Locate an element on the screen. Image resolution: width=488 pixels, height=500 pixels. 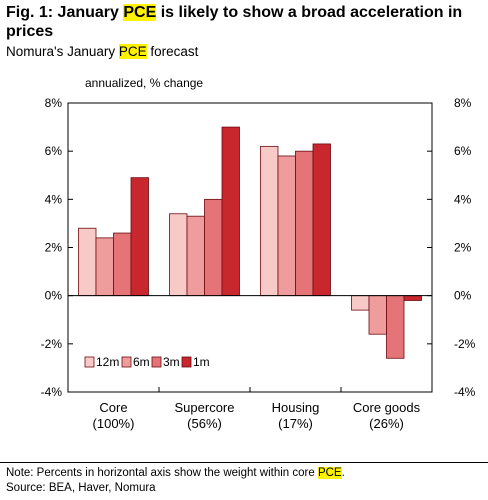
y-tick-label-right: 0% is located at coordinates (463, 296).